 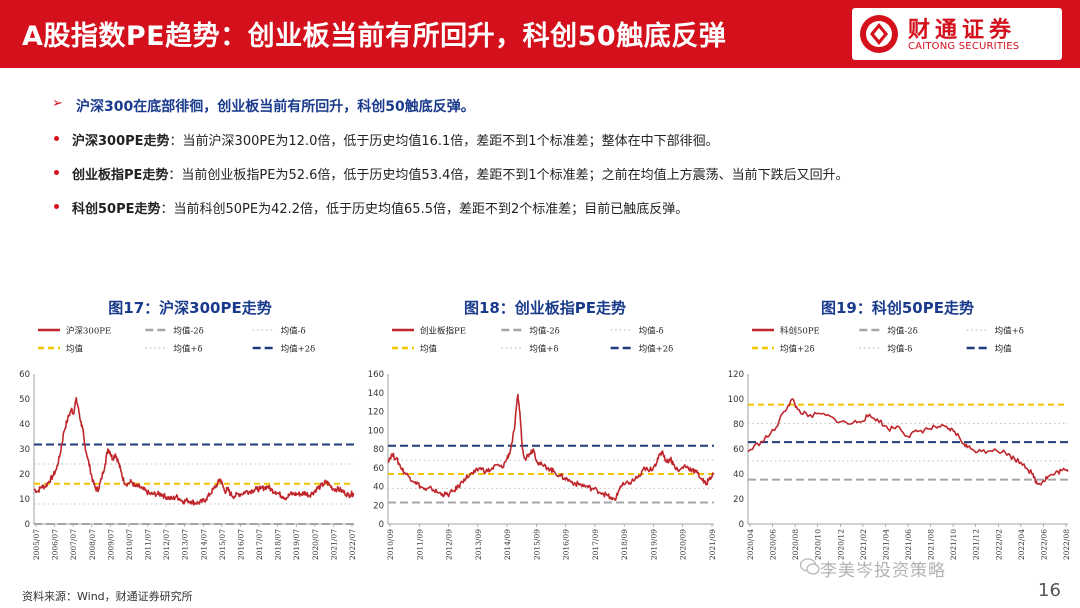 What do you see at coordinates (773, 544) in the screenshot?
I see `x-tick-label: 2020/06` at bounding box center [773, 544].